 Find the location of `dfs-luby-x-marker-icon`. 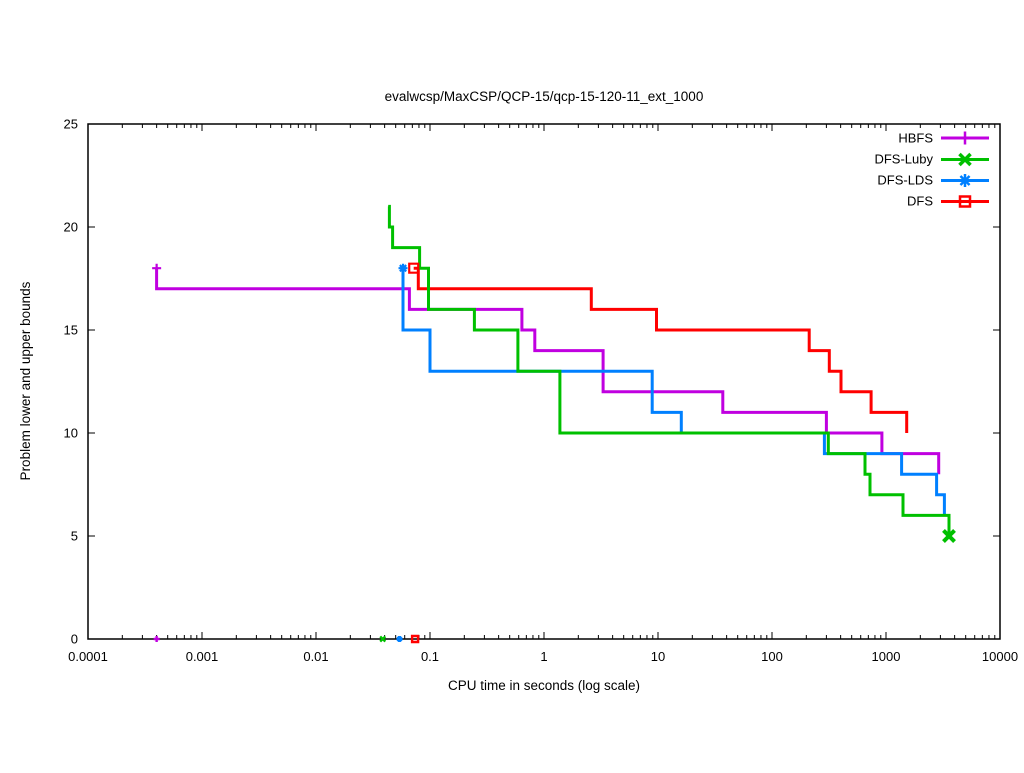

dfs-luby-x-marker-icon is located at coordinates (949, 536).